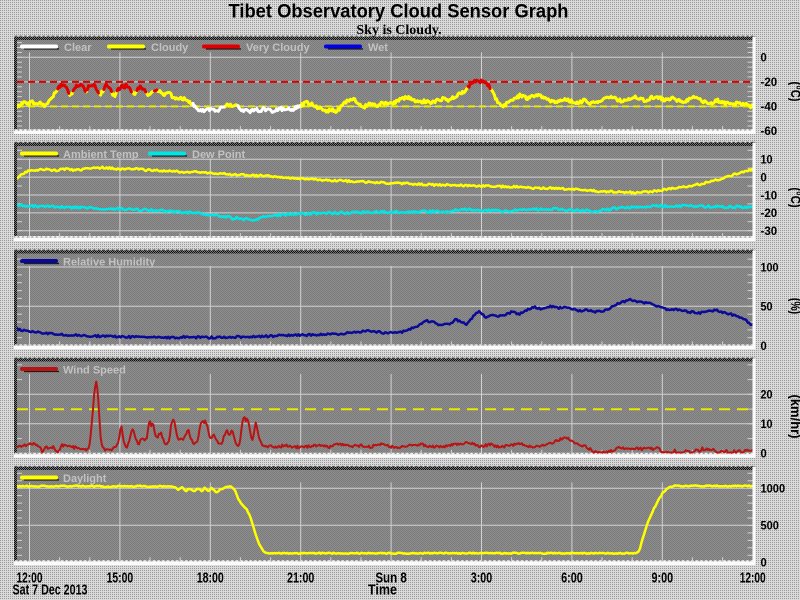 The height and width of the screenshot is (600, 800). I want to click on svg-text: -60, so click(769, 131).